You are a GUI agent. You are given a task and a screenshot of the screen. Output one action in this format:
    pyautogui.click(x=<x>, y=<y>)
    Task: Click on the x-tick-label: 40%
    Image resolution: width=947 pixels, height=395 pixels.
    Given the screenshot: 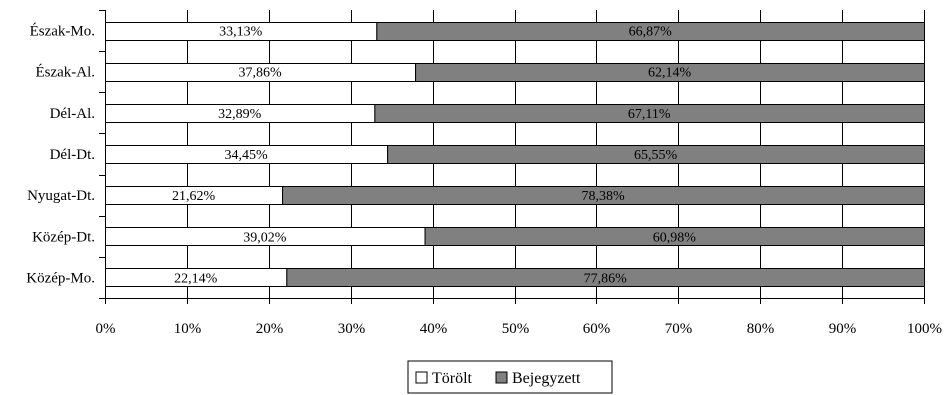 What is the action you would take?
    pyautogui.click(x=434, y=329)
    